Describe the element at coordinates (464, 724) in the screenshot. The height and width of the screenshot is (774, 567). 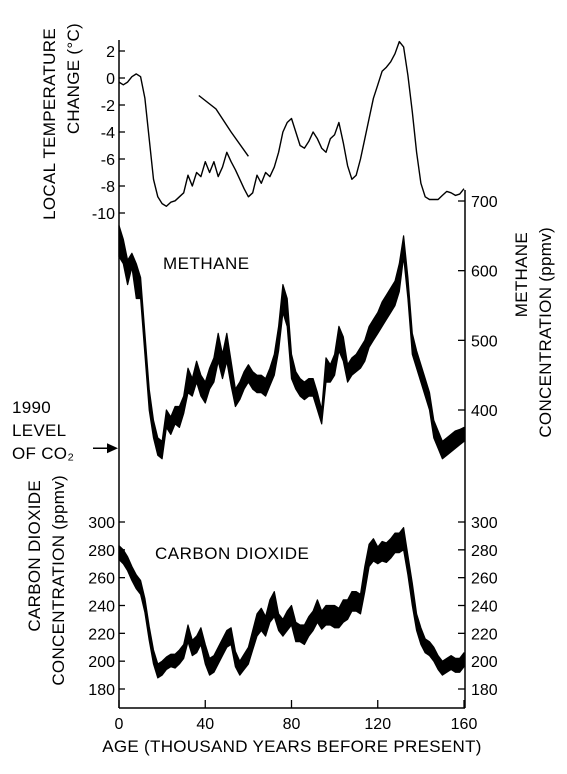
I see `x-tick-label-4: 160` at that location.